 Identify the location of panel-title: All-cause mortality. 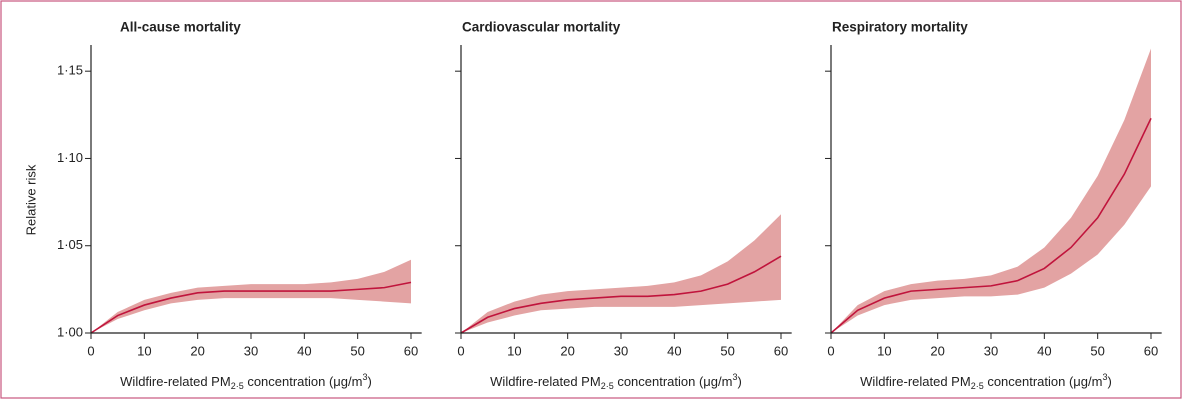
(180, 27).